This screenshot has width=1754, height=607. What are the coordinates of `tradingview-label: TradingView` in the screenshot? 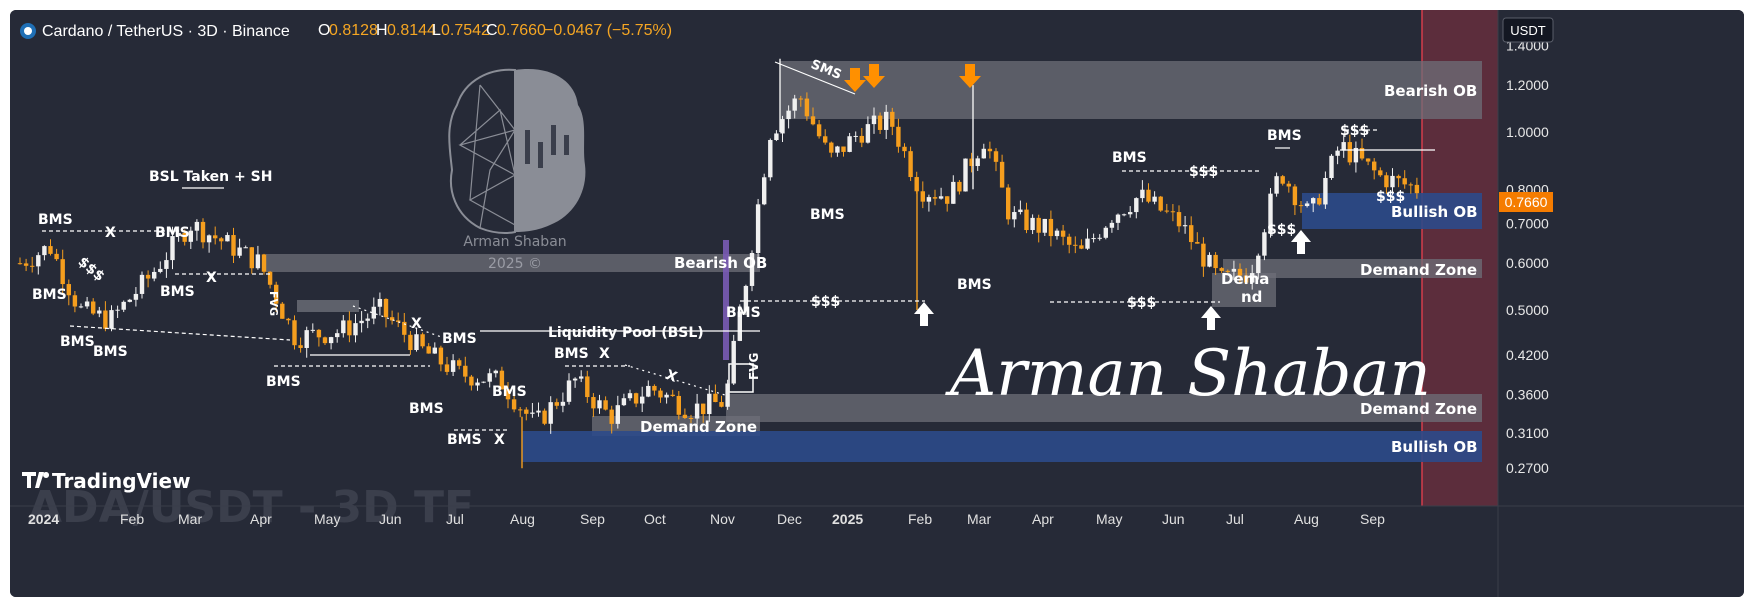 It's located at (121, 481).